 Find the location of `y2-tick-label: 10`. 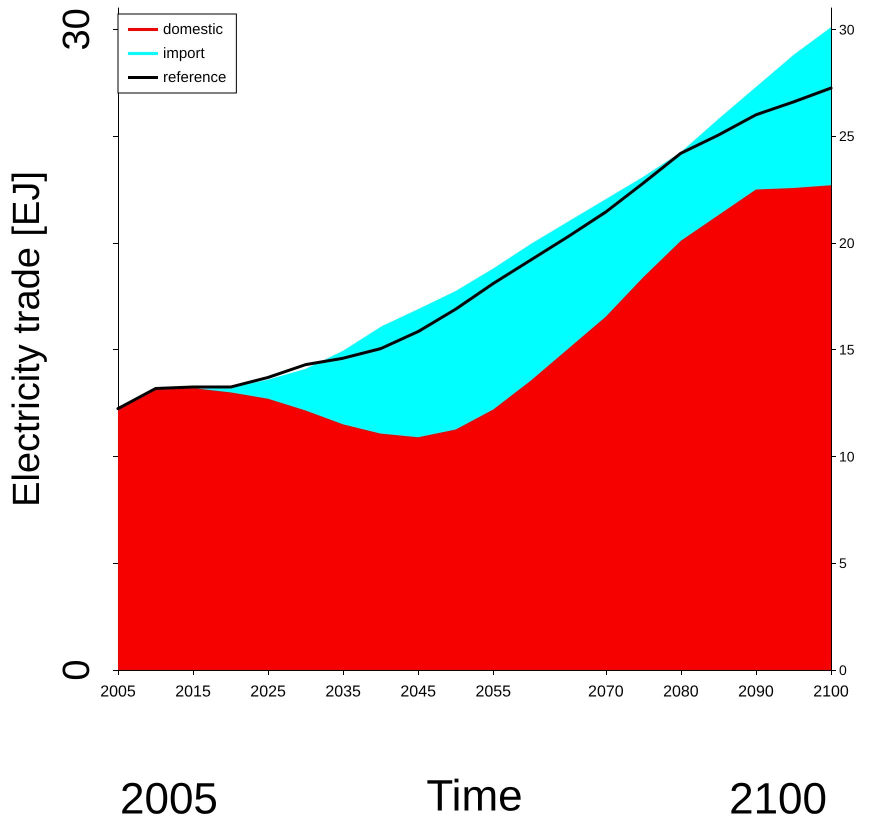

y2-tick-label: 10 is located at coordinates (847, 456).